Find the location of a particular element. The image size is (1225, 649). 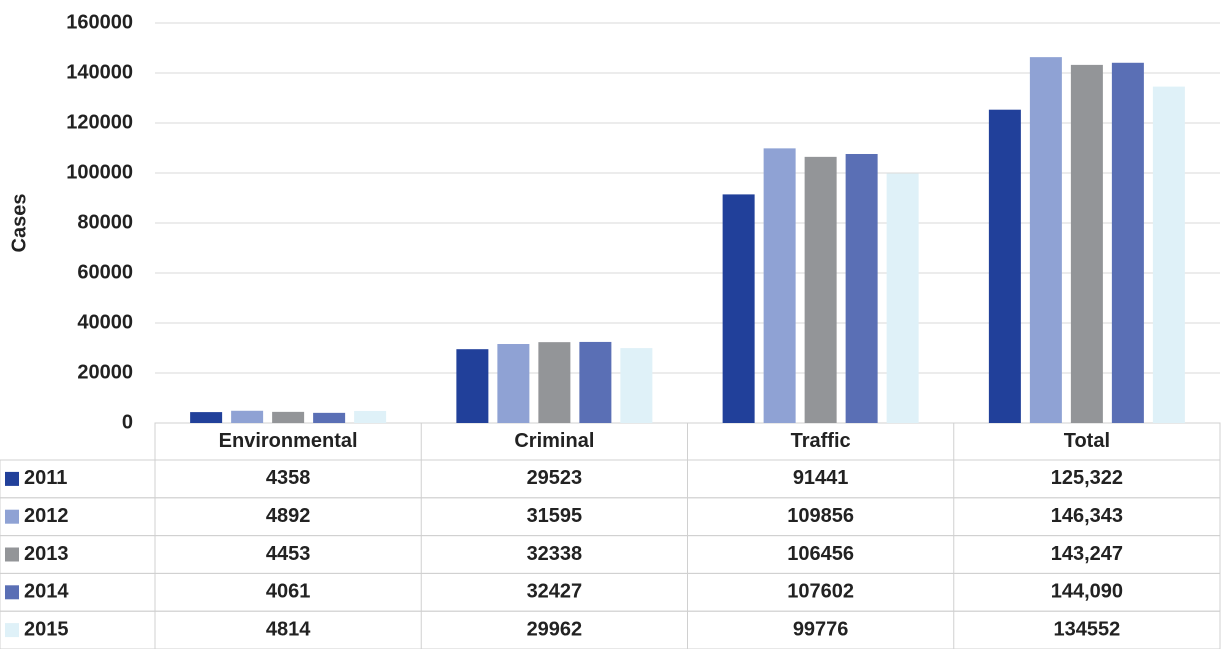

data-label: 32338 is located at coordinates (555, 554).